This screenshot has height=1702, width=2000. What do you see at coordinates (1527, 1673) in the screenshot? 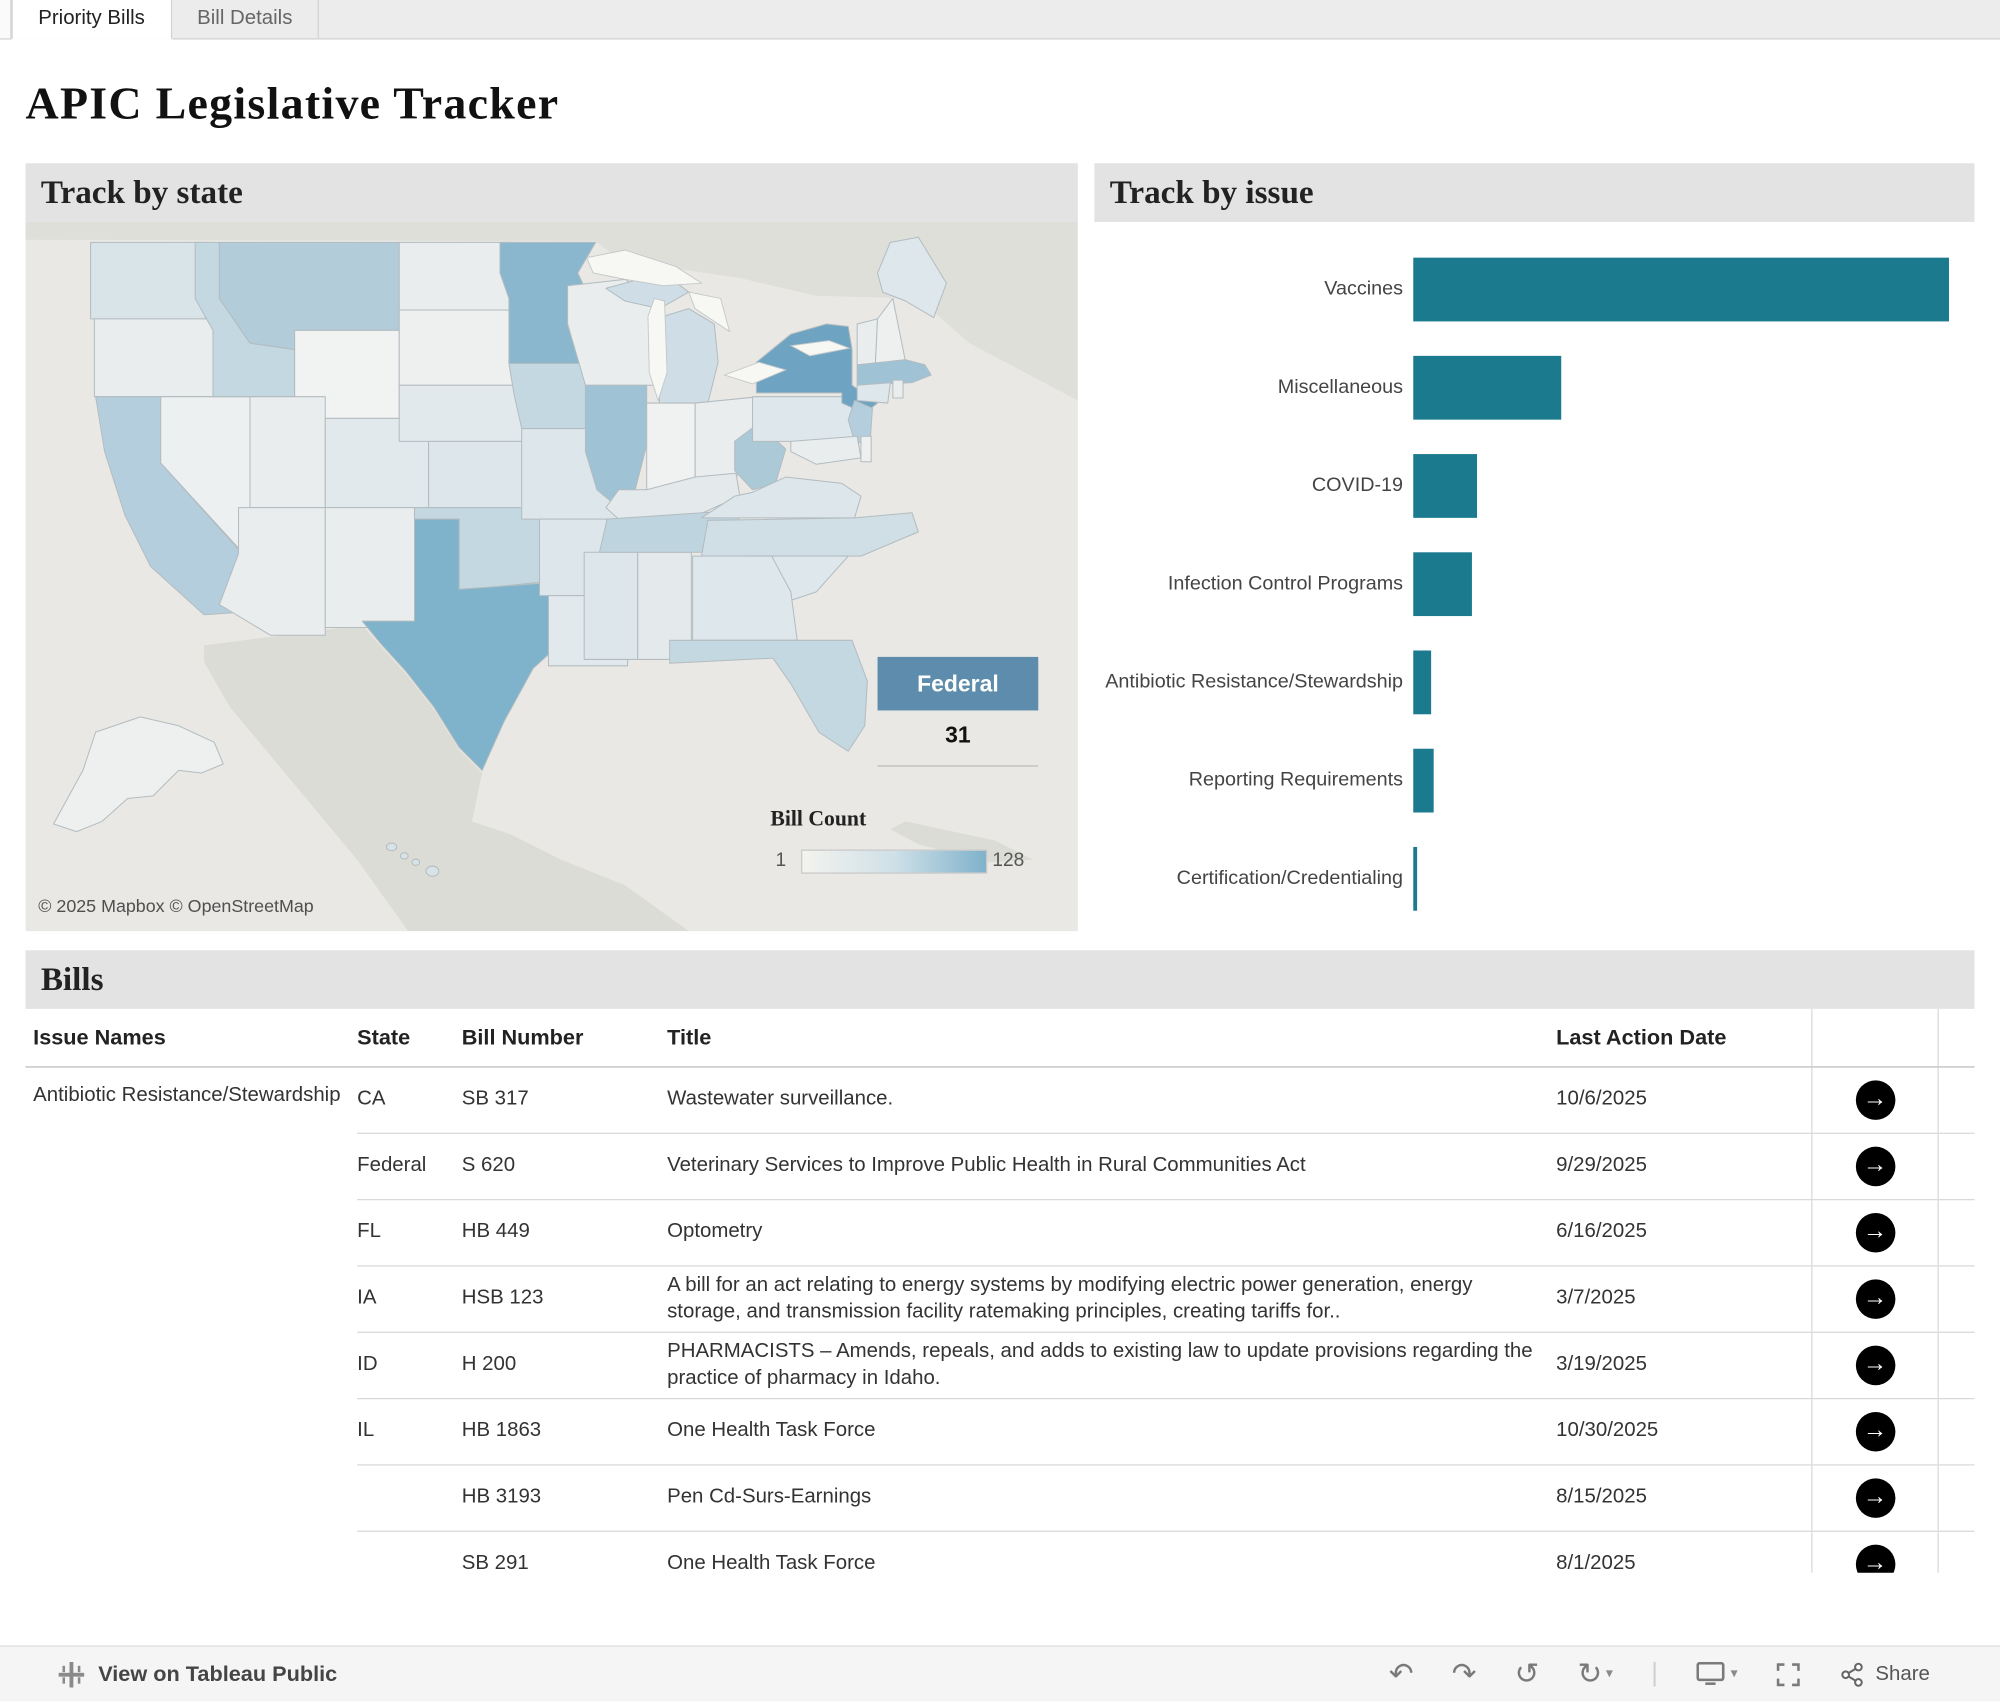
I see `replay-icon: ↺` at bounding box center [1527, 1673].